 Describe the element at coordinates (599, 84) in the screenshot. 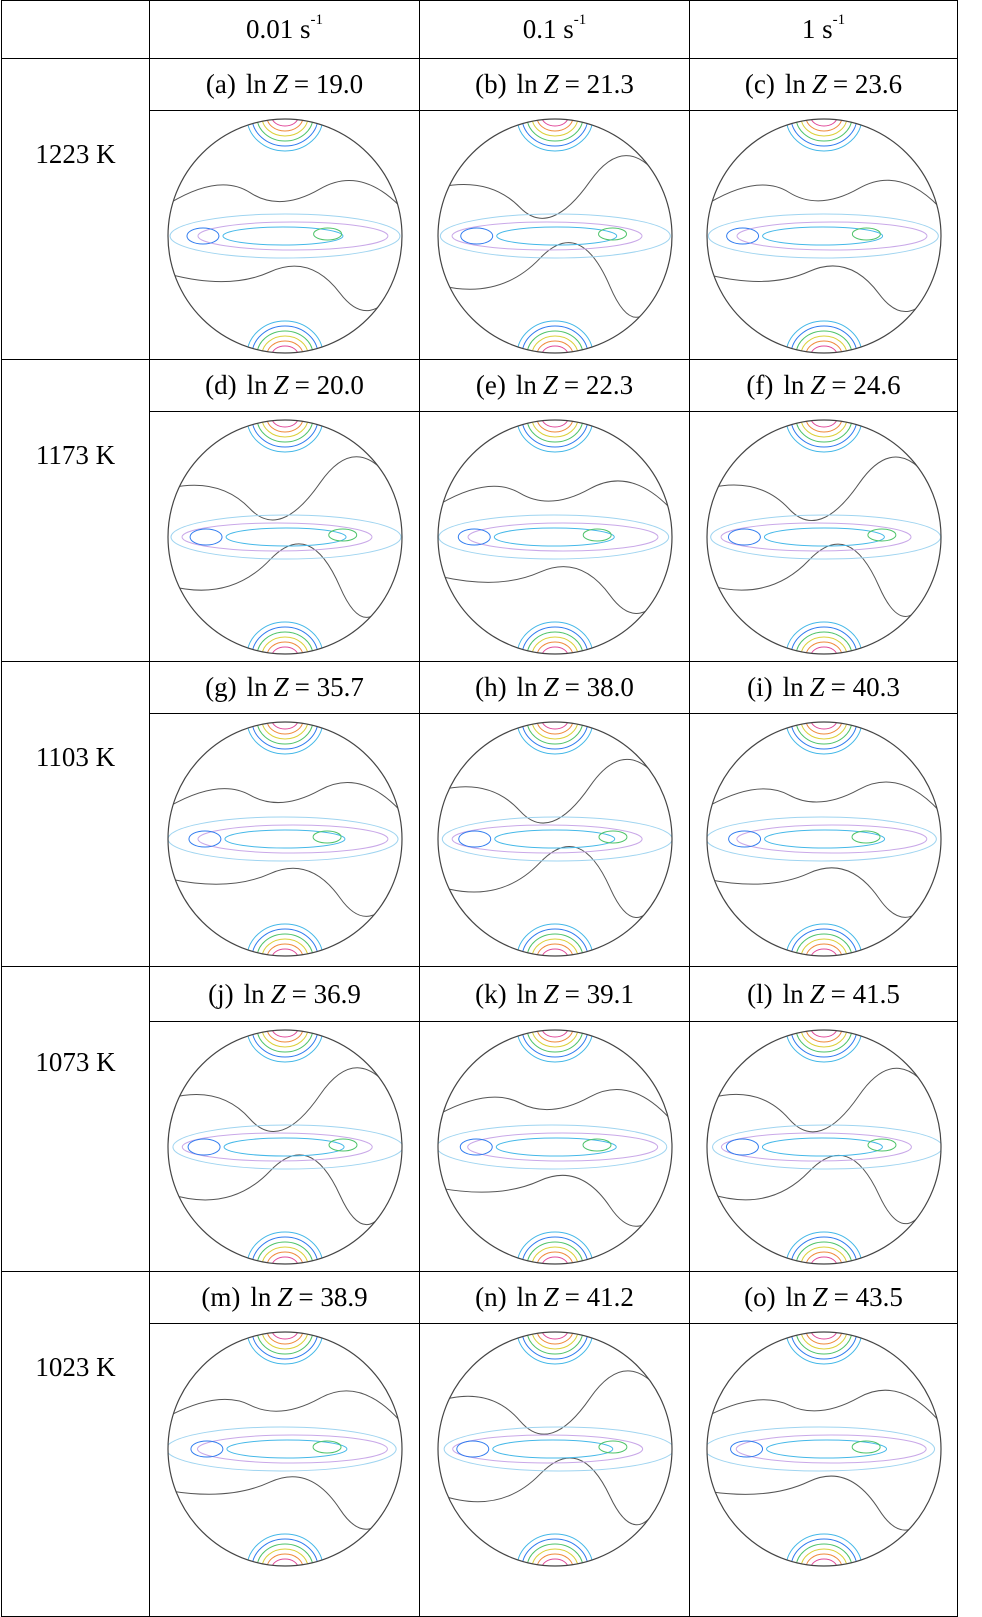

I see `panel-value: = 21.3` at that location.